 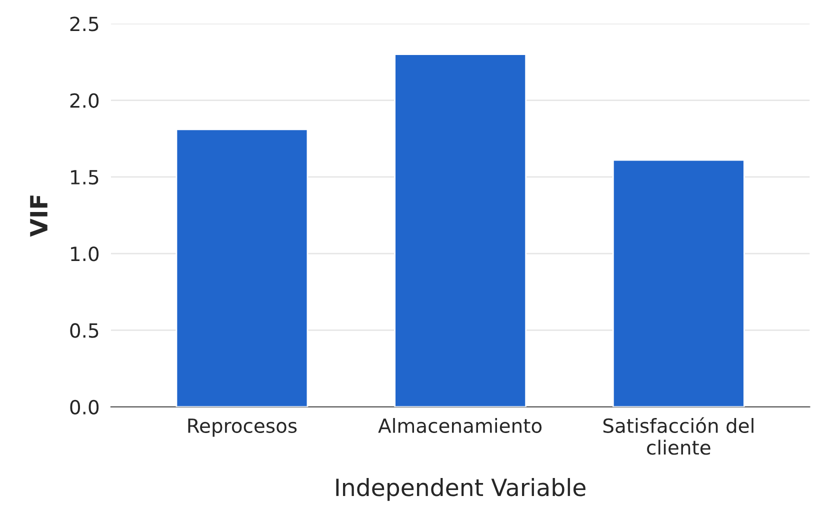 What do you see at coordinates (460, 426) in the screenshot?
I see `x-tick-label: Almacenamiento` at bounding box center [460, 426].